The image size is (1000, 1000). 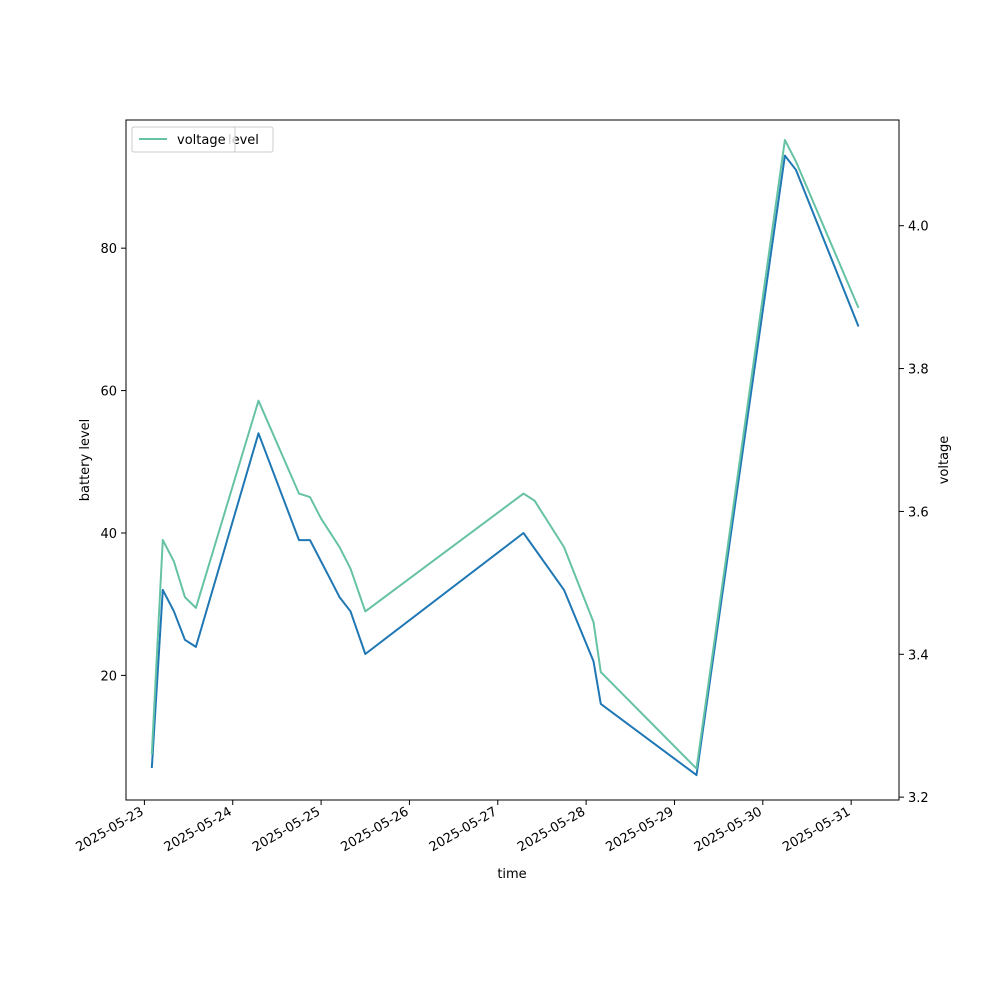 What do you see at coordinates (918, 512) in the screenshot?
I see `y2-tick-label-2: 3.6` at bounding box center [918, 512].